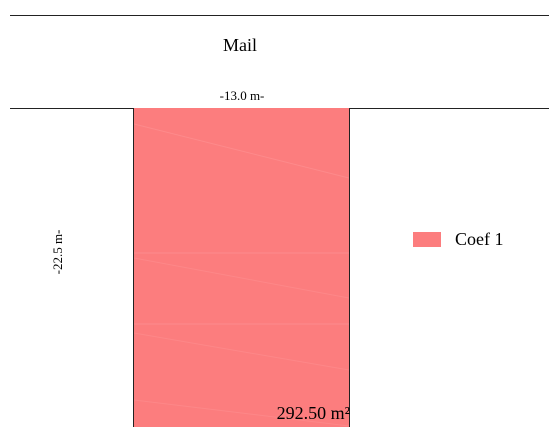 The width and height of the screenshot is (549, 427). Describe the element at coordinates (313, 413) in the screenshot. I see `lot-area-label: 292.50 m²` at that location.